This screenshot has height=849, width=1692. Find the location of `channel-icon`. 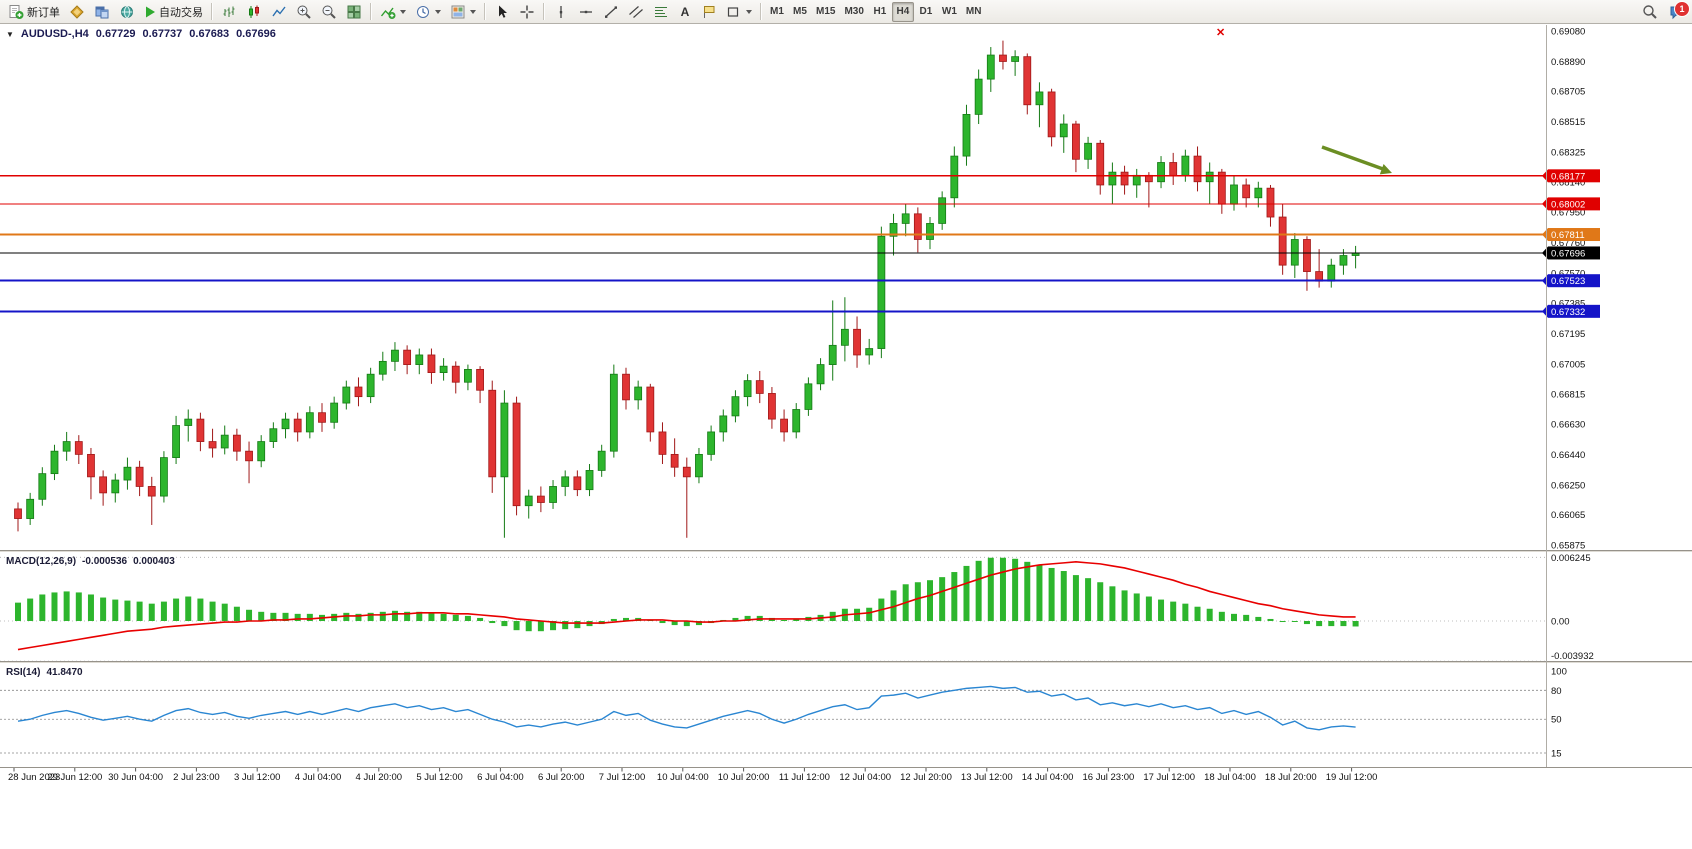

channel-icon is located at coordinates (636, 11).